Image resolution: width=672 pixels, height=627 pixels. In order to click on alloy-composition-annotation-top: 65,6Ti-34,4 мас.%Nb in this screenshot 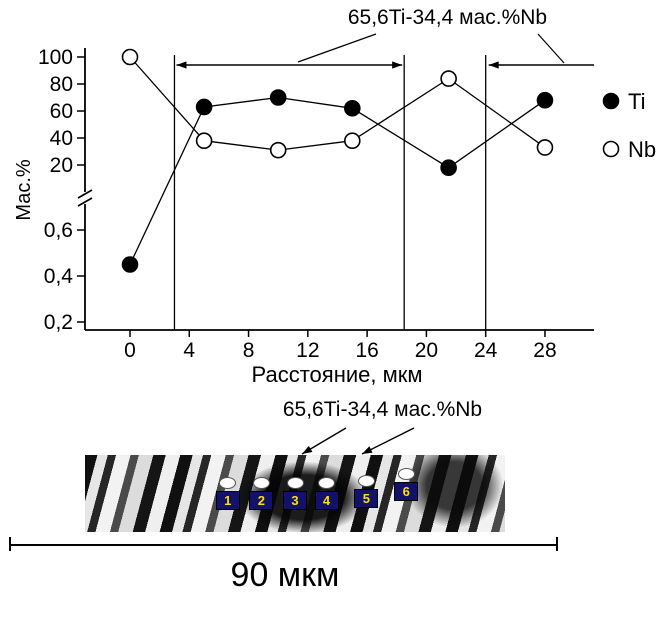, I will do `click(447, 17)`.